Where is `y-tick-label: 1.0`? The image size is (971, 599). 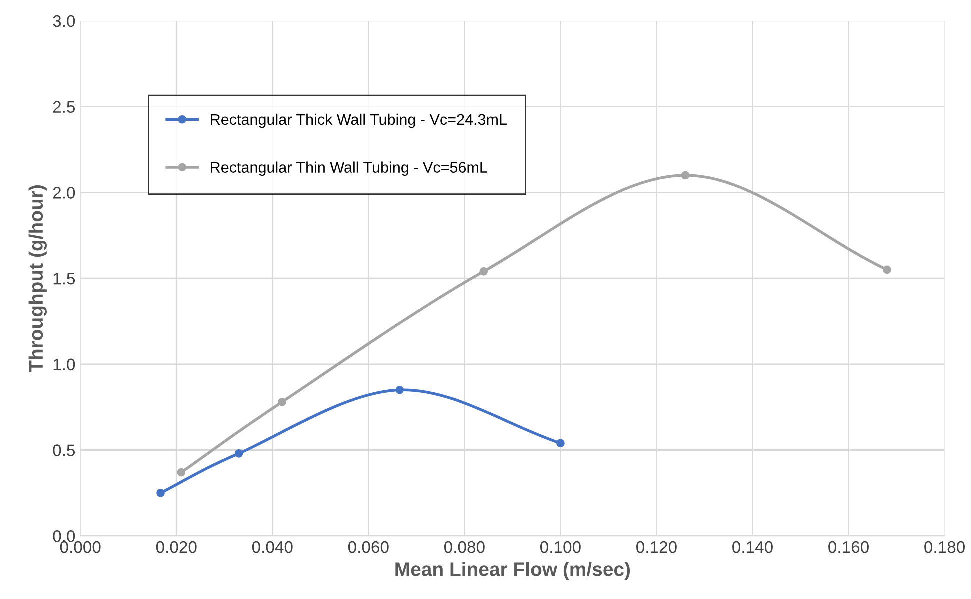
y-tick-label: 1.0 is located at coordinates (65, 364).